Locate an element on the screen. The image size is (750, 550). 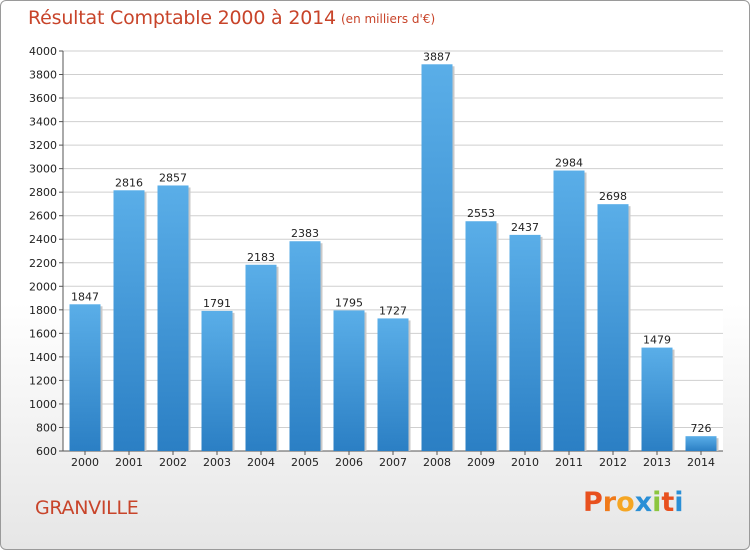
value-label: 2383 is located at coordinates (305, 233).